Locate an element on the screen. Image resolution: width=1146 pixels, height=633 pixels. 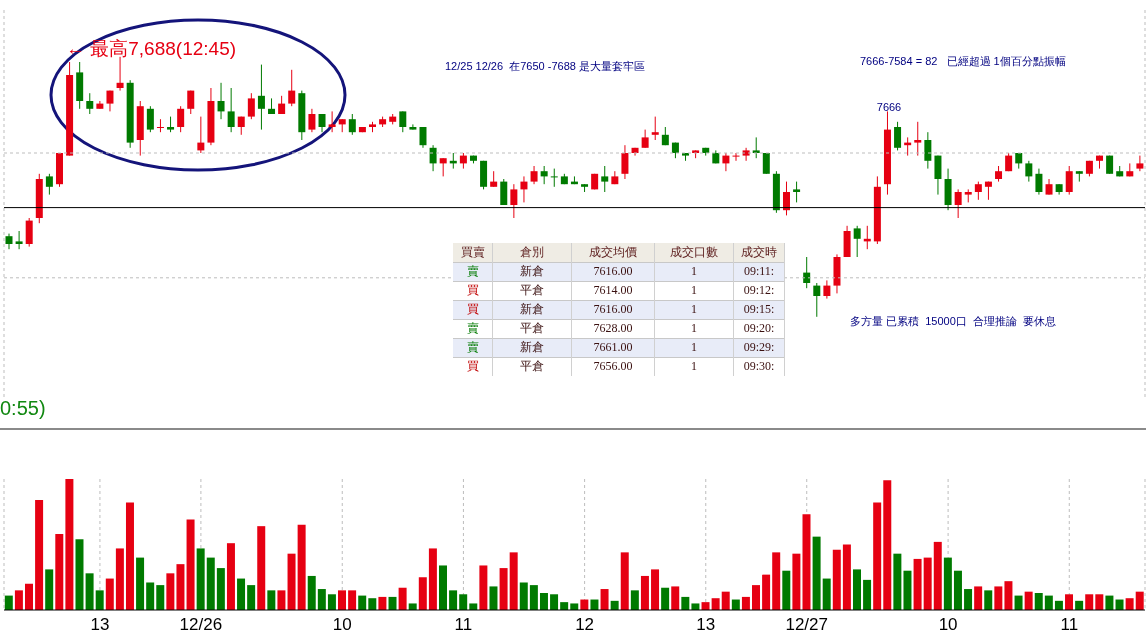
category-label: 成交時 is located at coordinates (759, 252).